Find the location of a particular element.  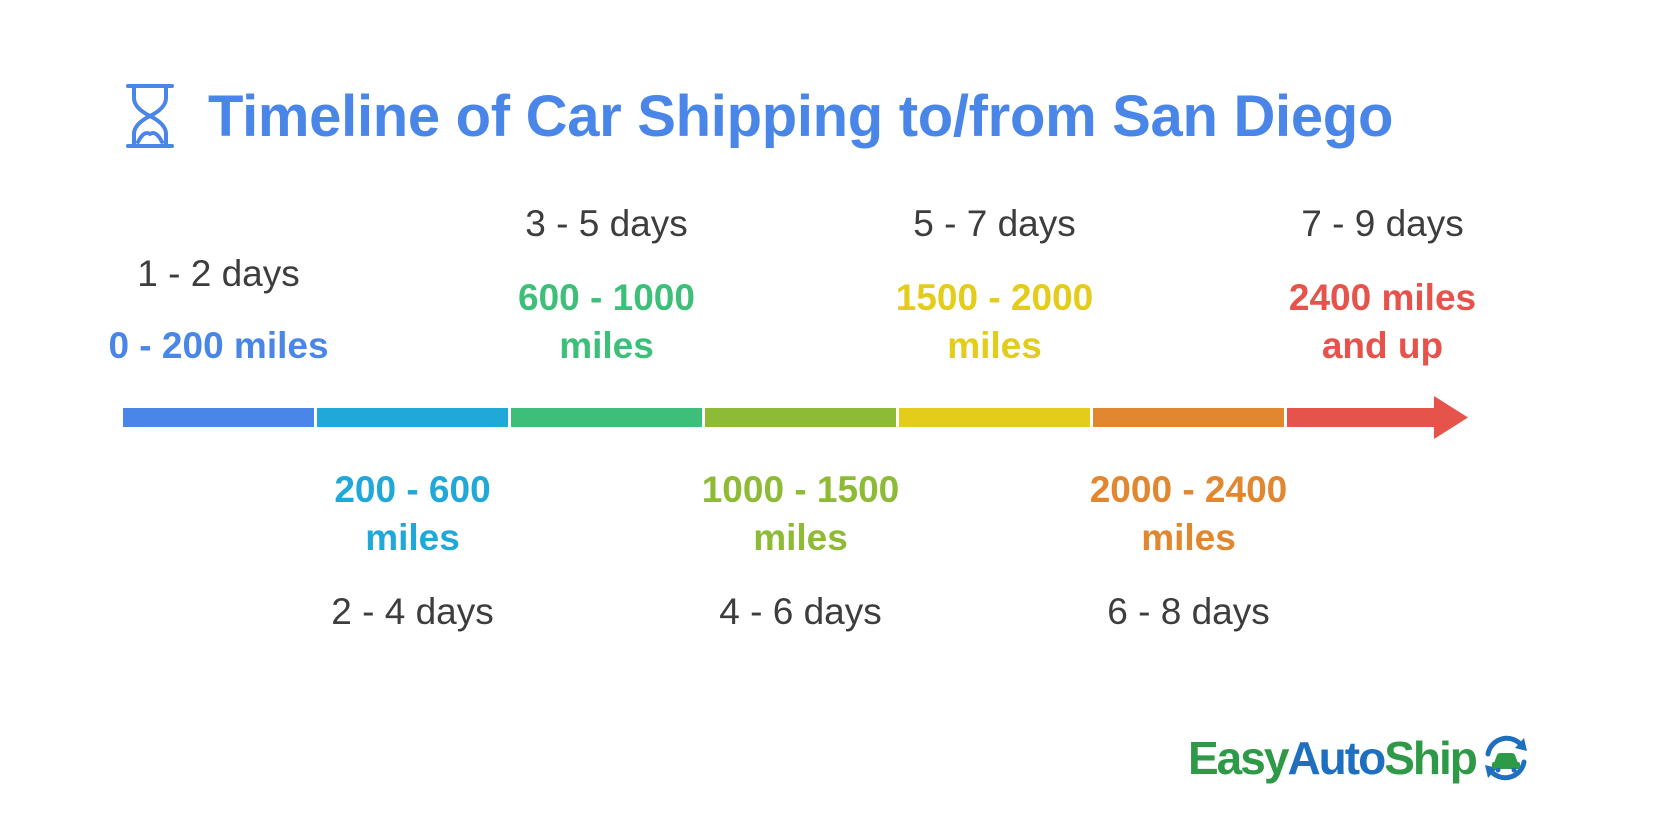

logo-ship: Ship is located at coordinates (1431, 758).